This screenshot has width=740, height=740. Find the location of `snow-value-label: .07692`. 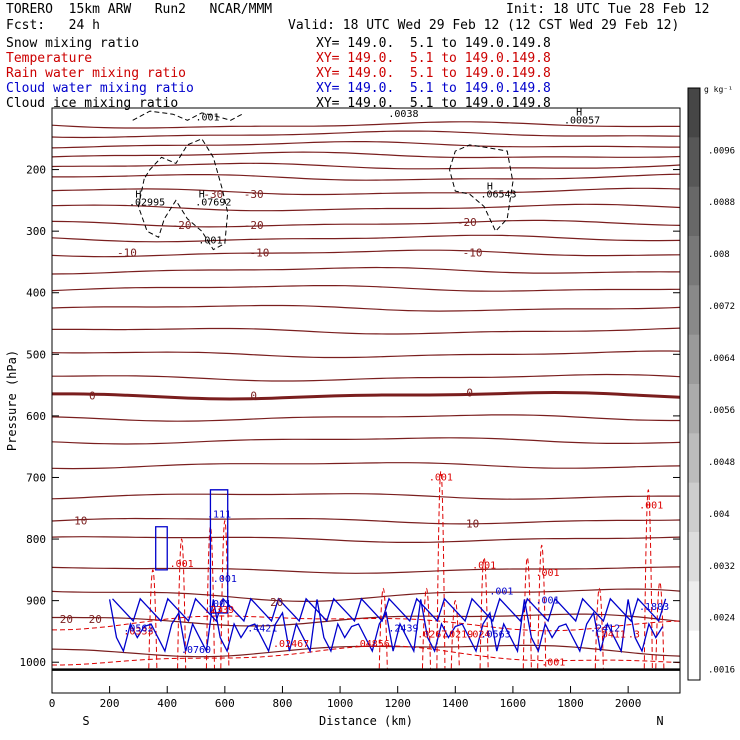

snow-value-label: .07692 is located at coordinates (213, 202).